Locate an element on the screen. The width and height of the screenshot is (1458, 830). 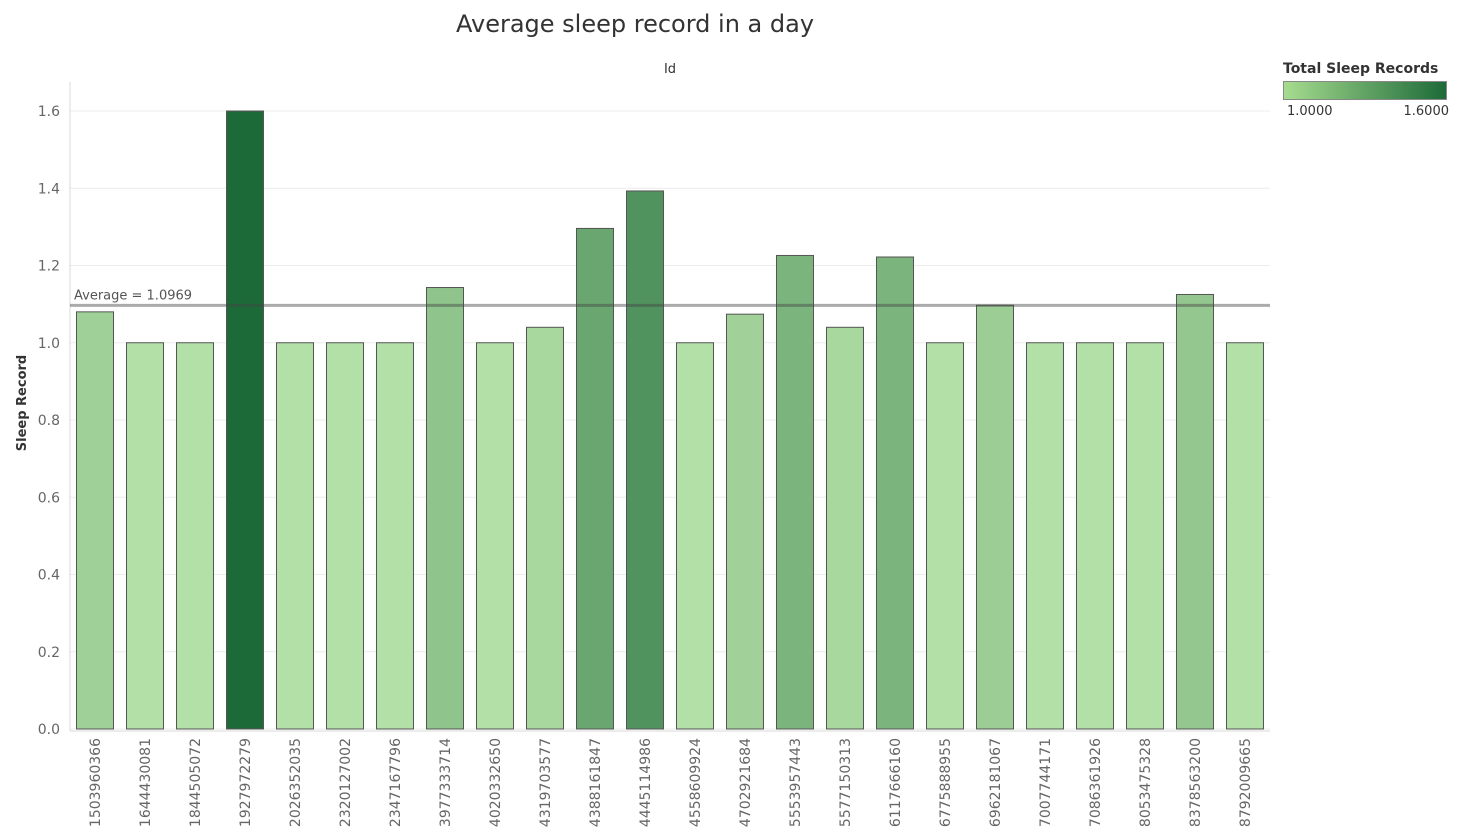
x-tick-label: 6962181067 is located at coordinates (996, 782).